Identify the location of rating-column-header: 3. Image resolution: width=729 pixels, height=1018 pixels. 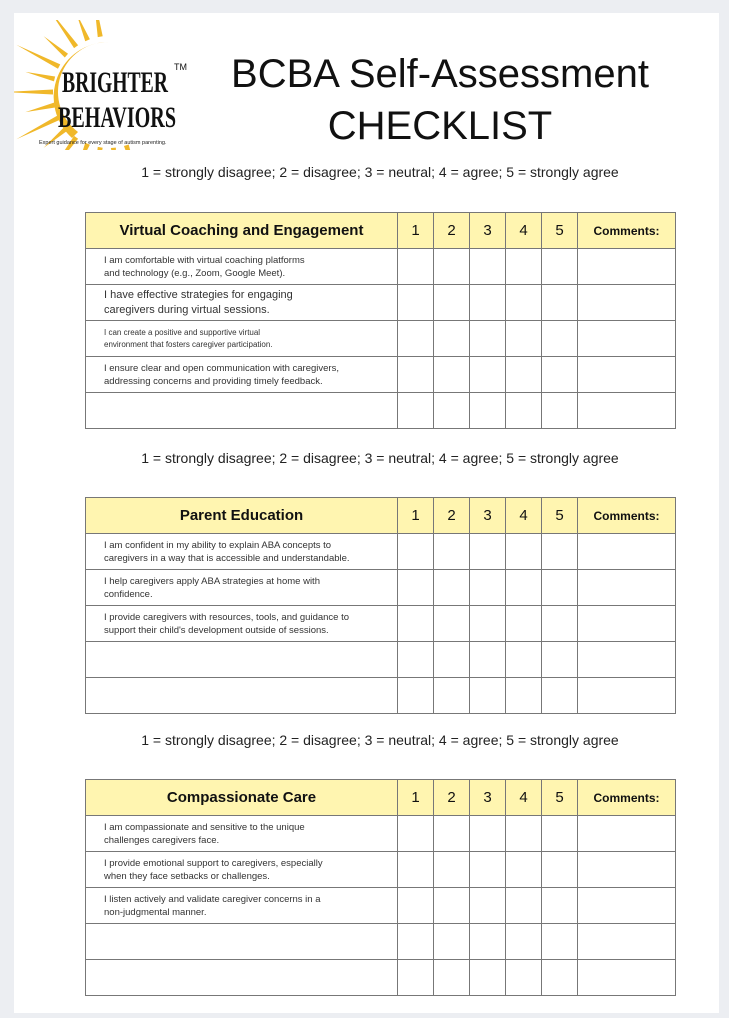
(487, 230).